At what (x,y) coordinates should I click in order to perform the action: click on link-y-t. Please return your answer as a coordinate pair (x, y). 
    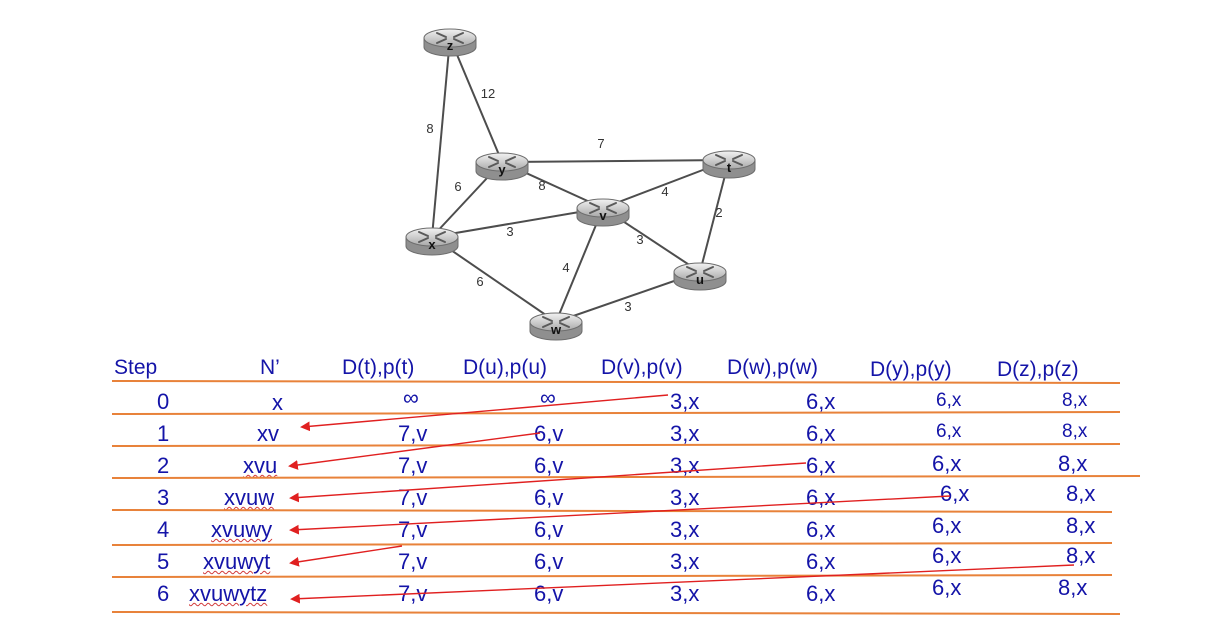
    Looking at the image, I should click on (615, 161).